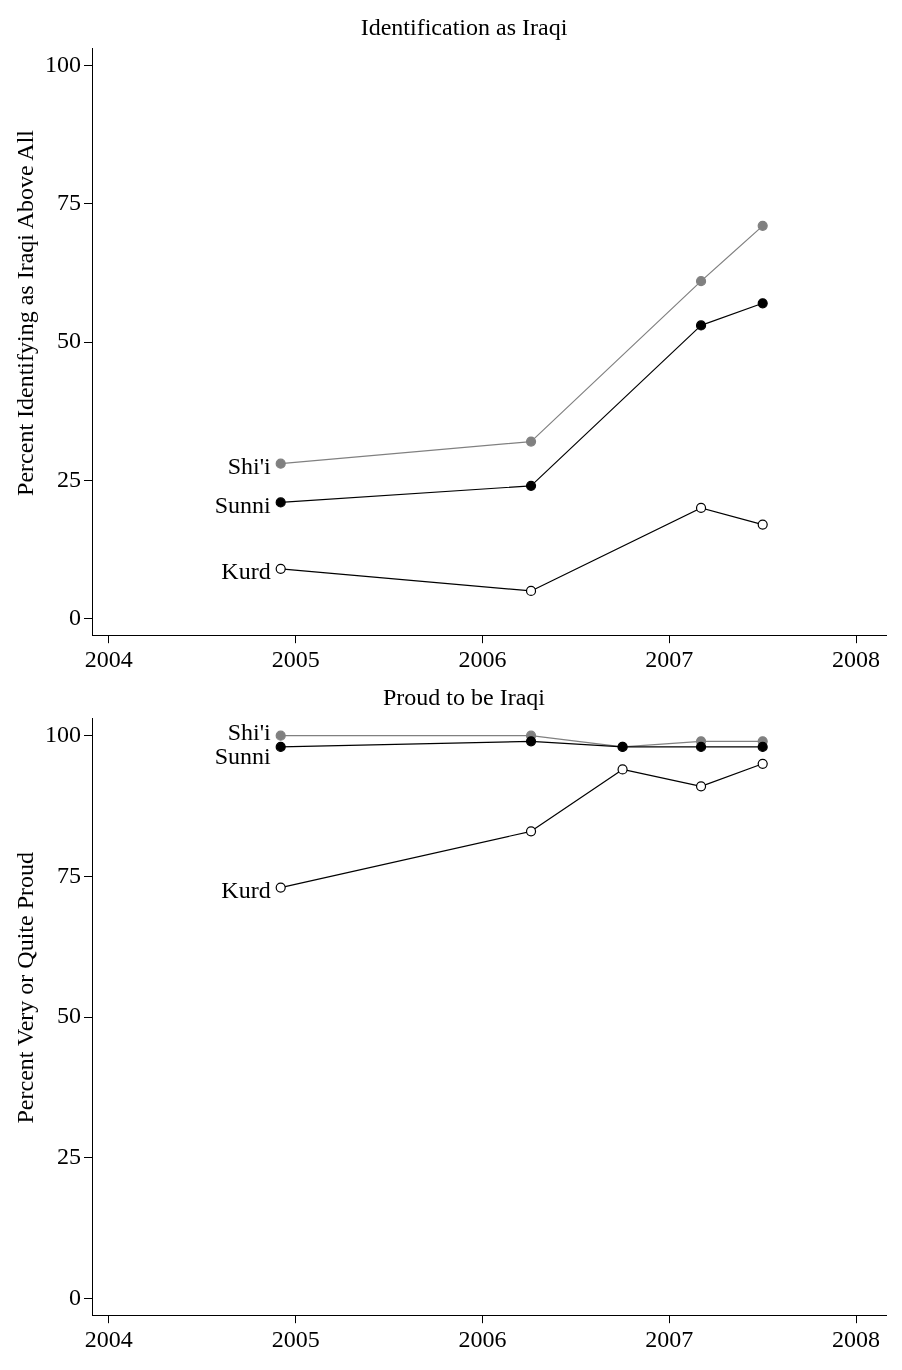 The height and width of the screenshot is (1370, 902). Describe the element at coordinates (464, 26) in the screenshot. I see `chart-title: Identification as Iraqi` at that location.